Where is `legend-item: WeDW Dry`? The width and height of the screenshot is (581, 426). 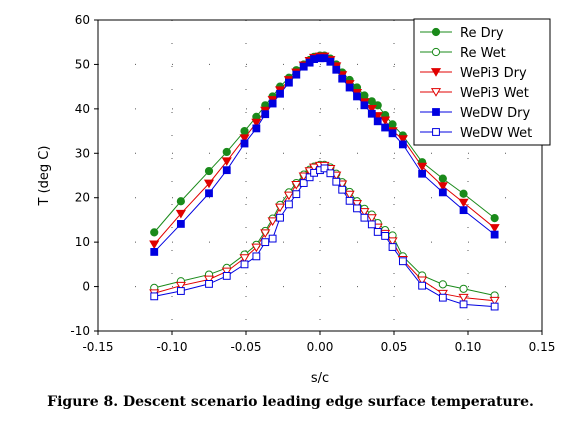 legend-item: WeDW Dry is located at coordinates (475, 113).